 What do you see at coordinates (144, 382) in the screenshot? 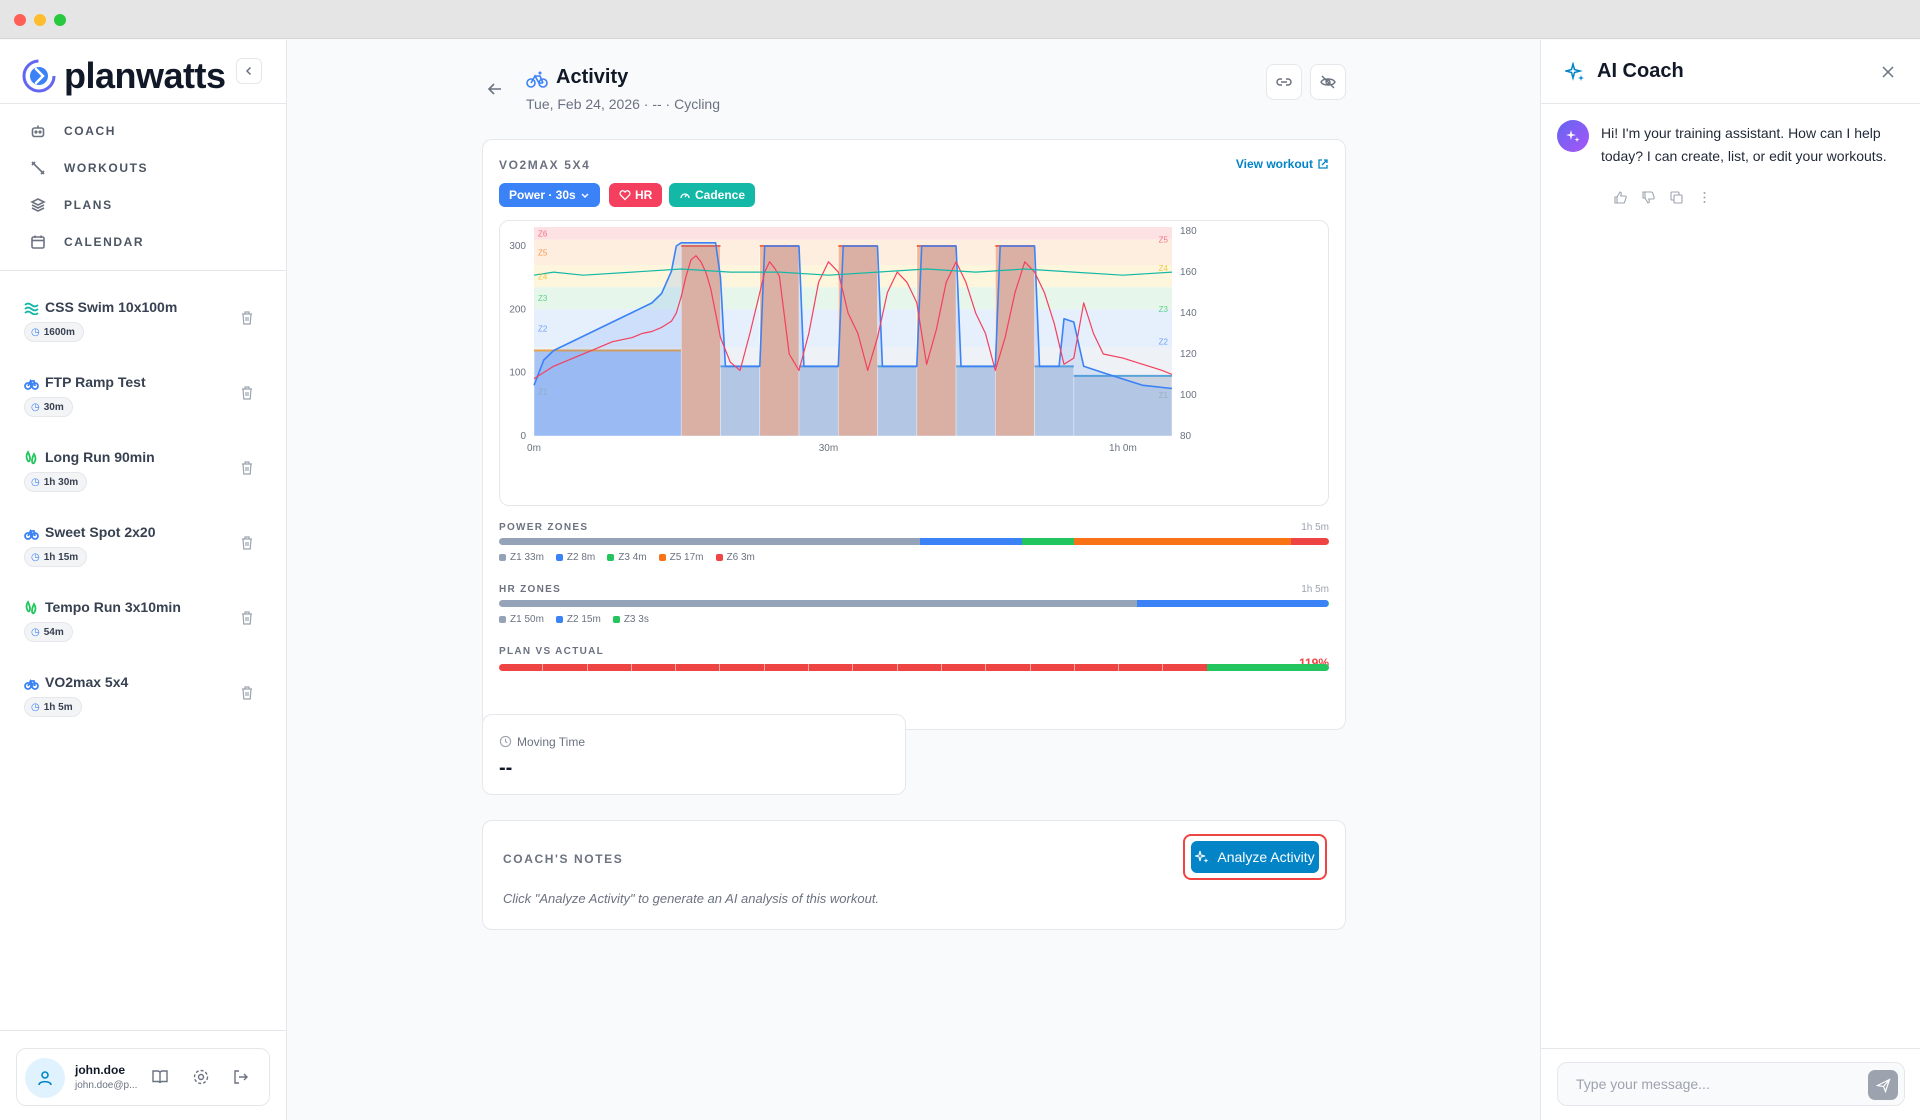
I see `workout-item-title: FTP Ramp Test` at bounding box center [144, 382].